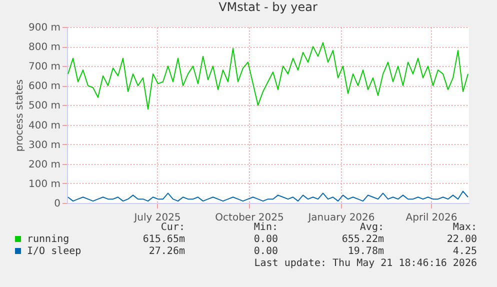  I want to click on chart-title: VMstat - by year, so click(268, 7).